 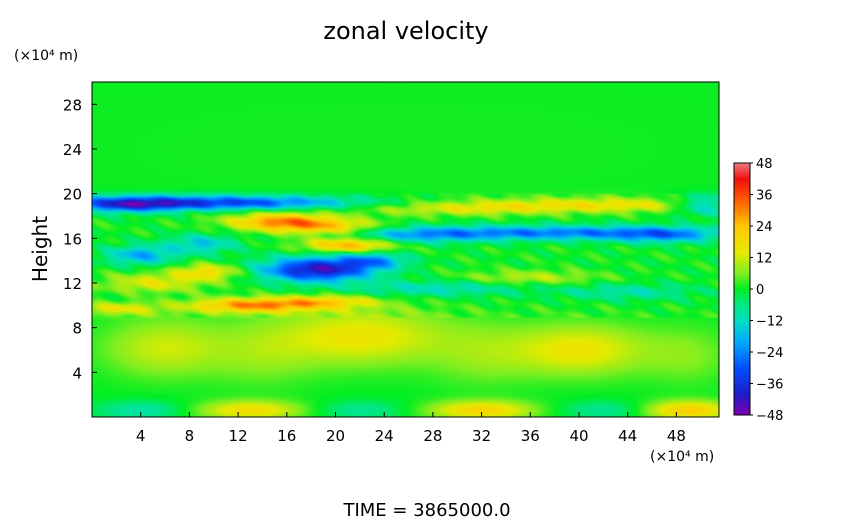 I want to click on x-tick-label: 36, so click(x=530, y=436).